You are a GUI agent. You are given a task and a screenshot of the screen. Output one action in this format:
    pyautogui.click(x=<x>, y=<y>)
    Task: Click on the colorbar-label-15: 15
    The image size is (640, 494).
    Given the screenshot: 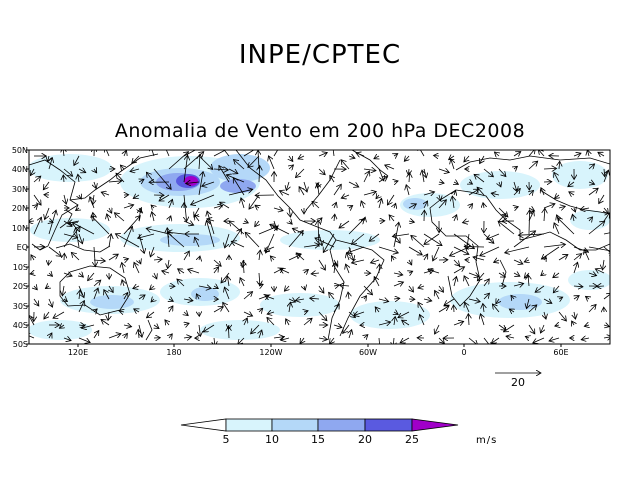 What is the action you would take?
    pyautogui.click(x=318, y=439)
    